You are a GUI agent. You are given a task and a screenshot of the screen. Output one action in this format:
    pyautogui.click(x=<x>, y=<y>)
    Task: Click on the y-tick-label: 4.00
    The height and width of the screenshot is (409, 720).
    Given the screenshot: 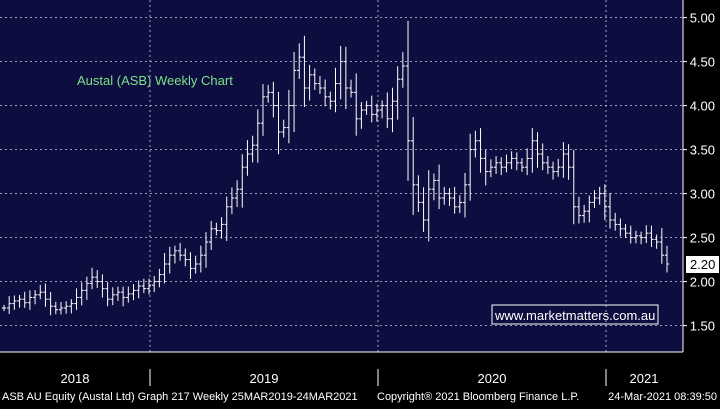 What is the action you would take?
    pyautogui.click(x=702, y=106)
    